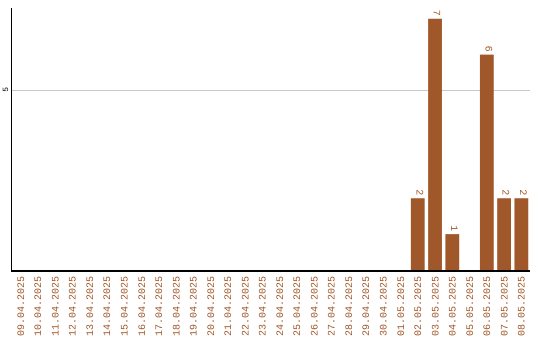 The width and height of the screenshot is (540, 340). What do you see at coordinates (108, 306) in the screenshot?
I see `x-tick-label: 14.04.2025` at bounding box center [108, 306].